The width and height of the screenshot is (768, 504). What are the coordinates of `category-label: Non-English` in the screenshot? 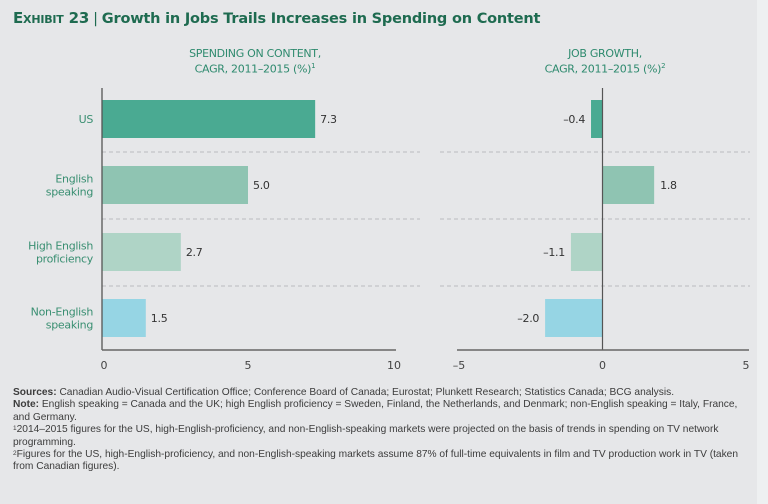 It's located at (62, 312).